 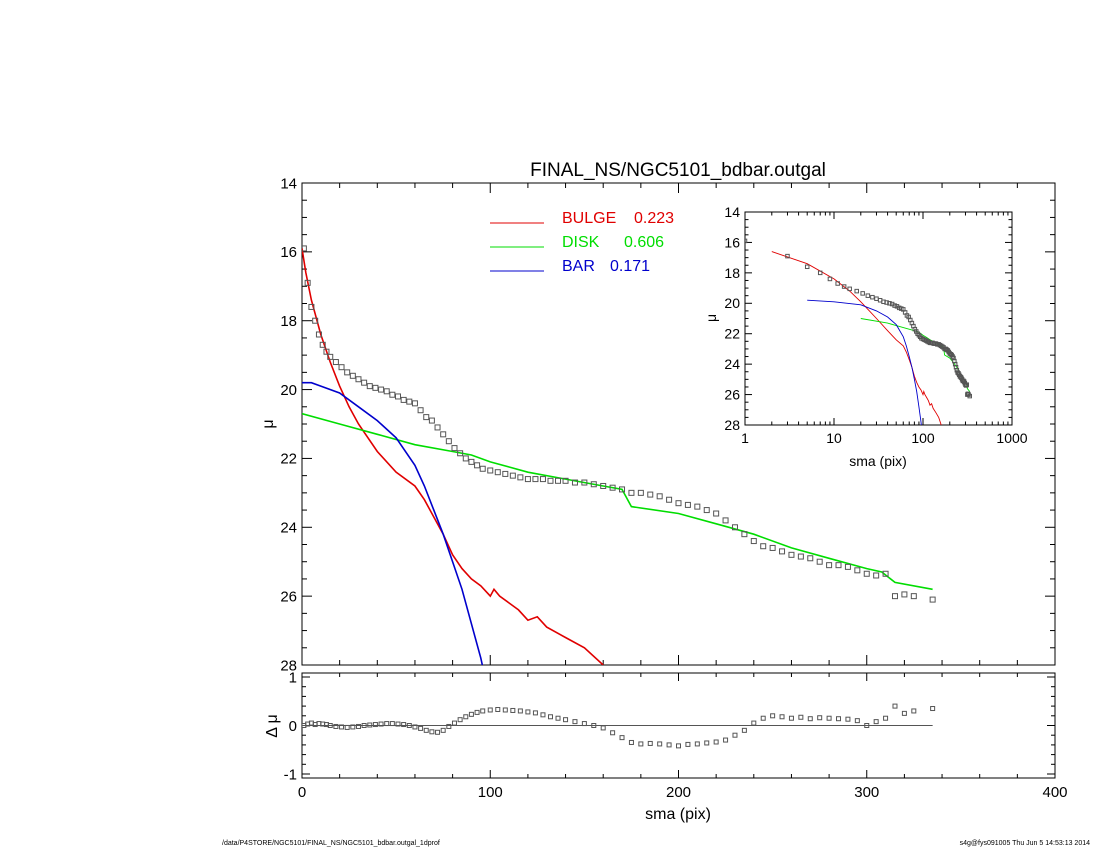 What do you see at coordinates (745, 438) in the screenshot?
I see `inset-xtick-label: 1` at bounding box center [745, 438].